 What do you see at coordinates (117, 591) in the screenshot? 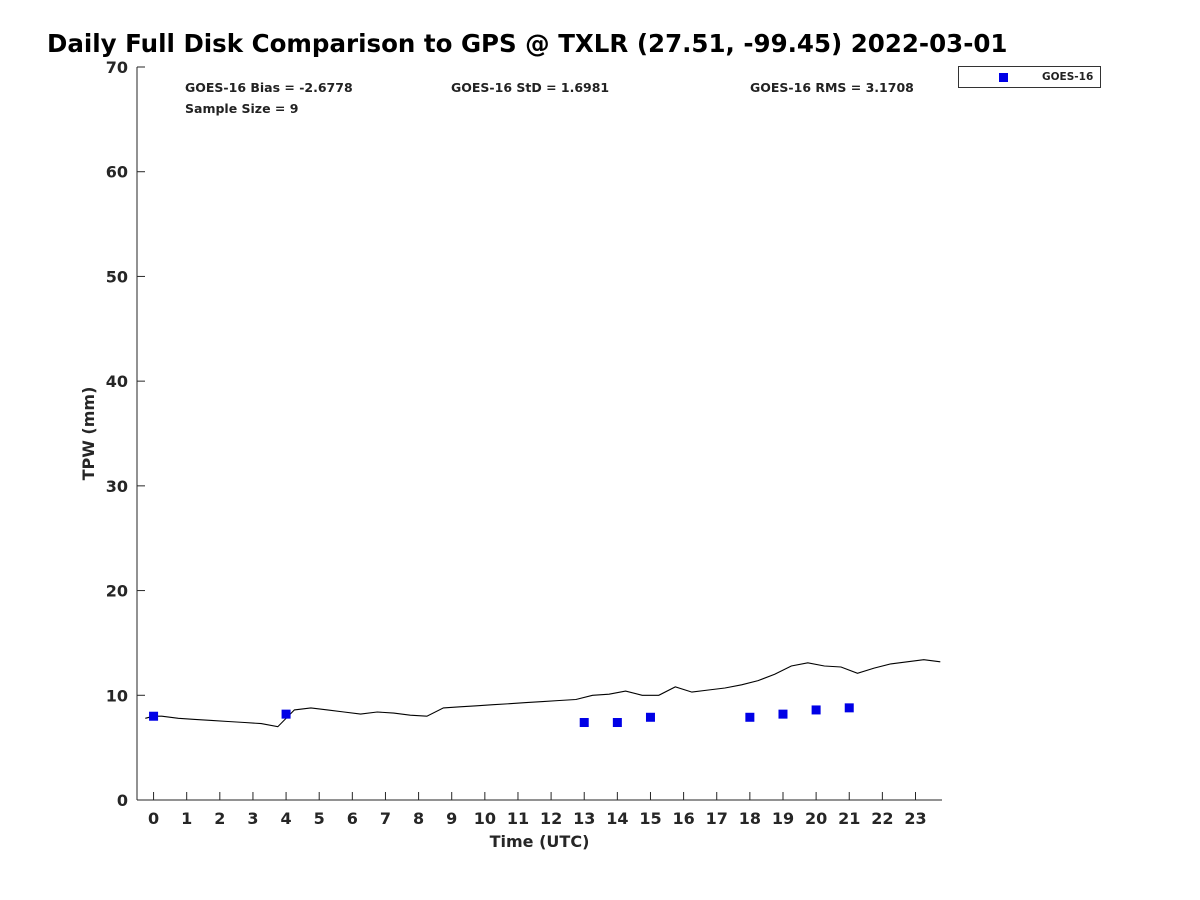
I see `y-tick-label: 20` at bounding box center [117, 591].